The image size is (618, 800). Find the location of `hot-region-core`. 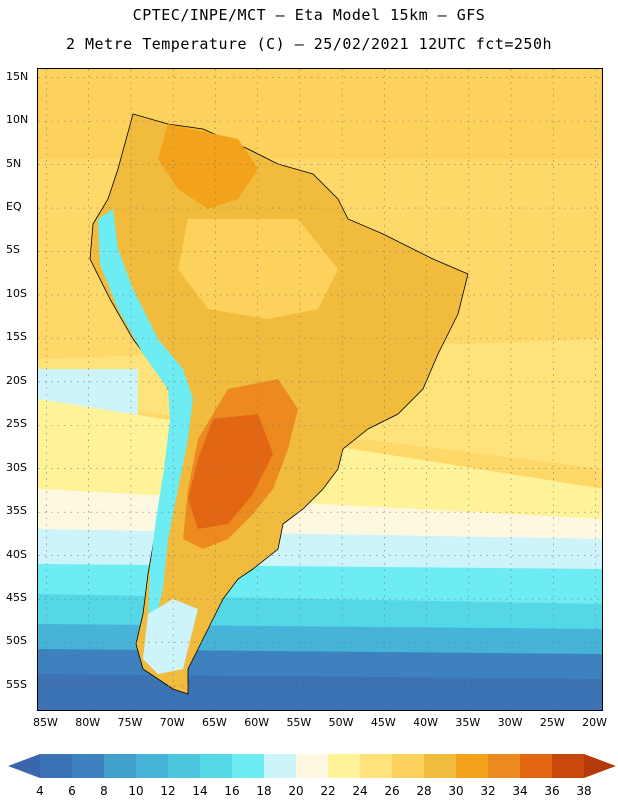

hot-region-core is located at coordinates (230, 471).